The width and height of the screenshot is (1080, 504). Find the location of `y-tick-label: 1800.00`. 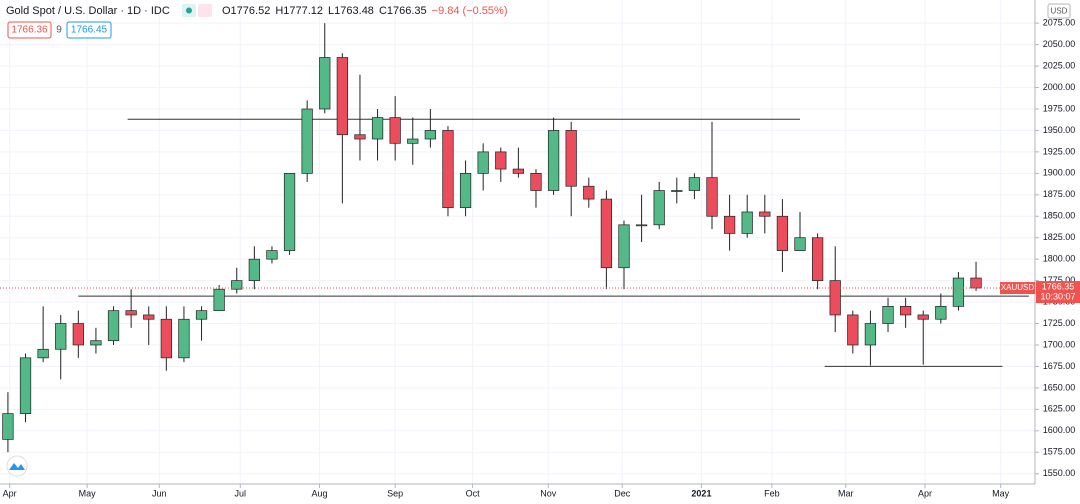

y-tick-label: 1800.00 is located at coordinates (1059, 259).